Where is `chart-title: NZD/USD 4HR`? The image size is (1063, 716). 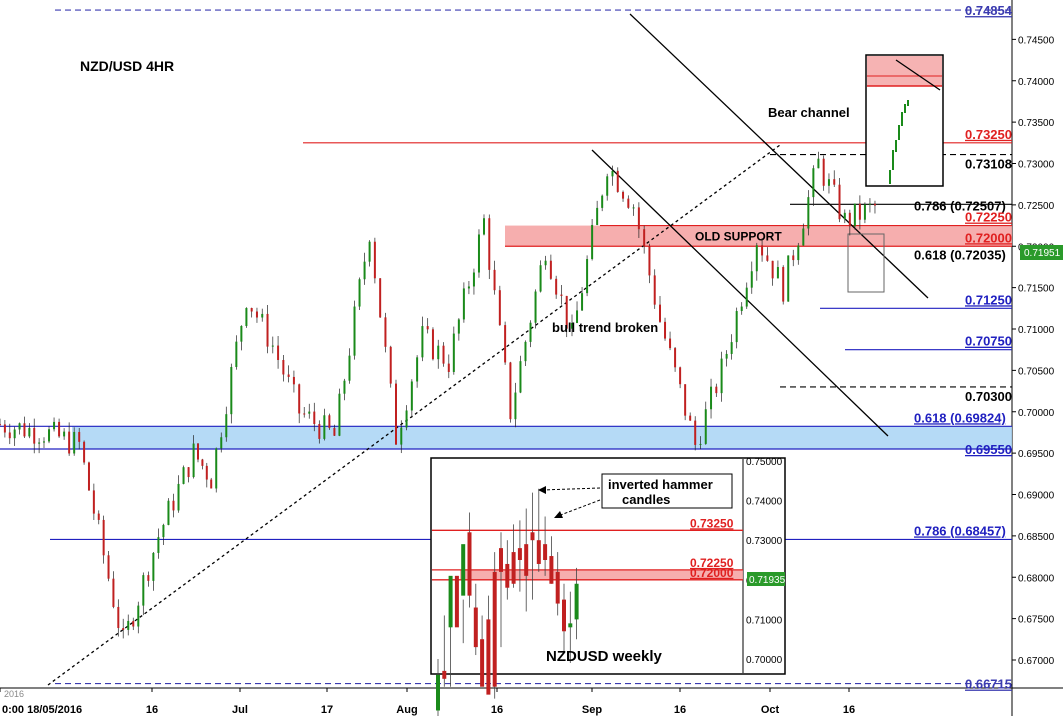 chart-title: NZD/USD 4HR is located at coordinates (127, 66).